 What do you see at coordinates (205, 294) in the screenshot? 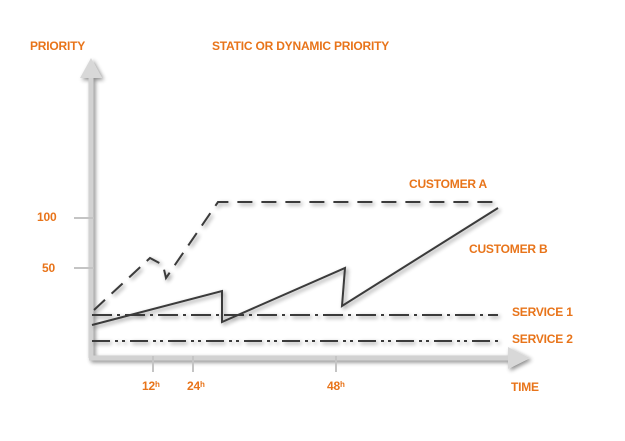
I see `tick-marks` at bounding box center [205, 294].